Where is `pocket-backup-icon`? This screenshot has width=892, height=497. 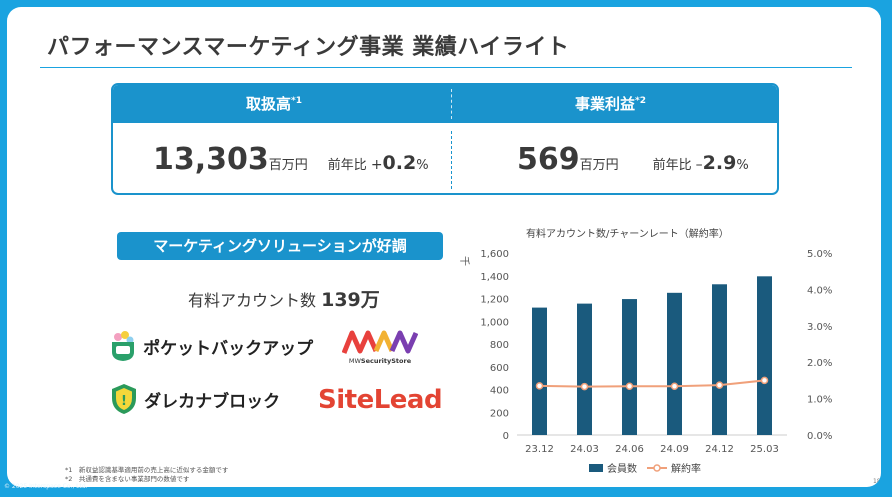 pocket-backup-icon is located at coordinates (123, 346).